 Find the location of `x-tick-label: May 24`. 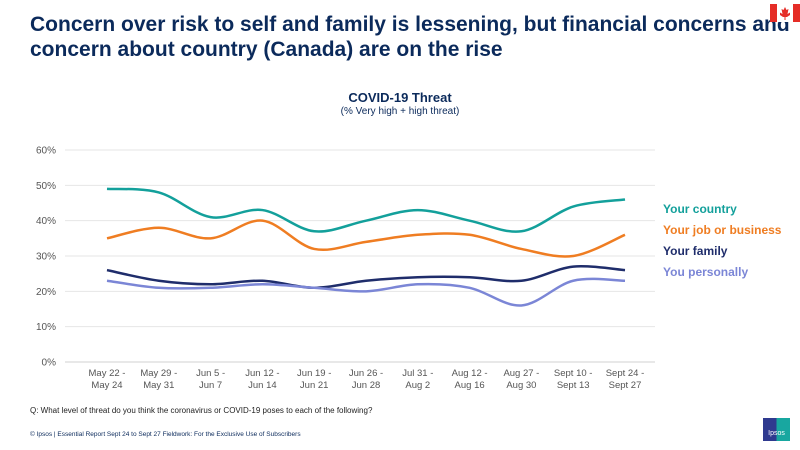

x-tick-label: May 24 is located at coordinates (106, 385).